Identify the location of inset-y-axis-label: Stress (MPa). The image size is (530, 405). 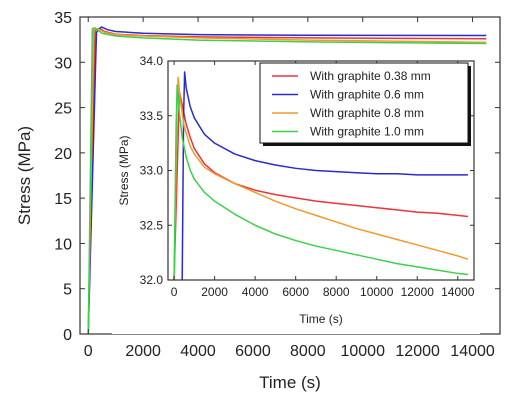
(124, 170).